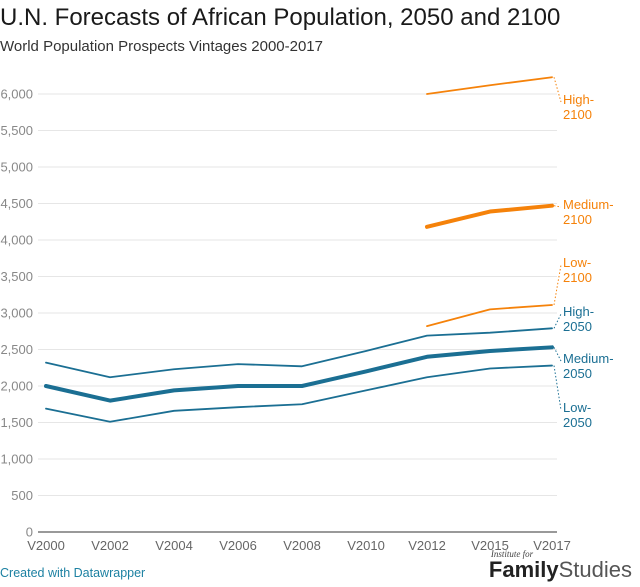 The image size is (640, 587). I want to click on x-tick-label: V2010, so click(366, 545).